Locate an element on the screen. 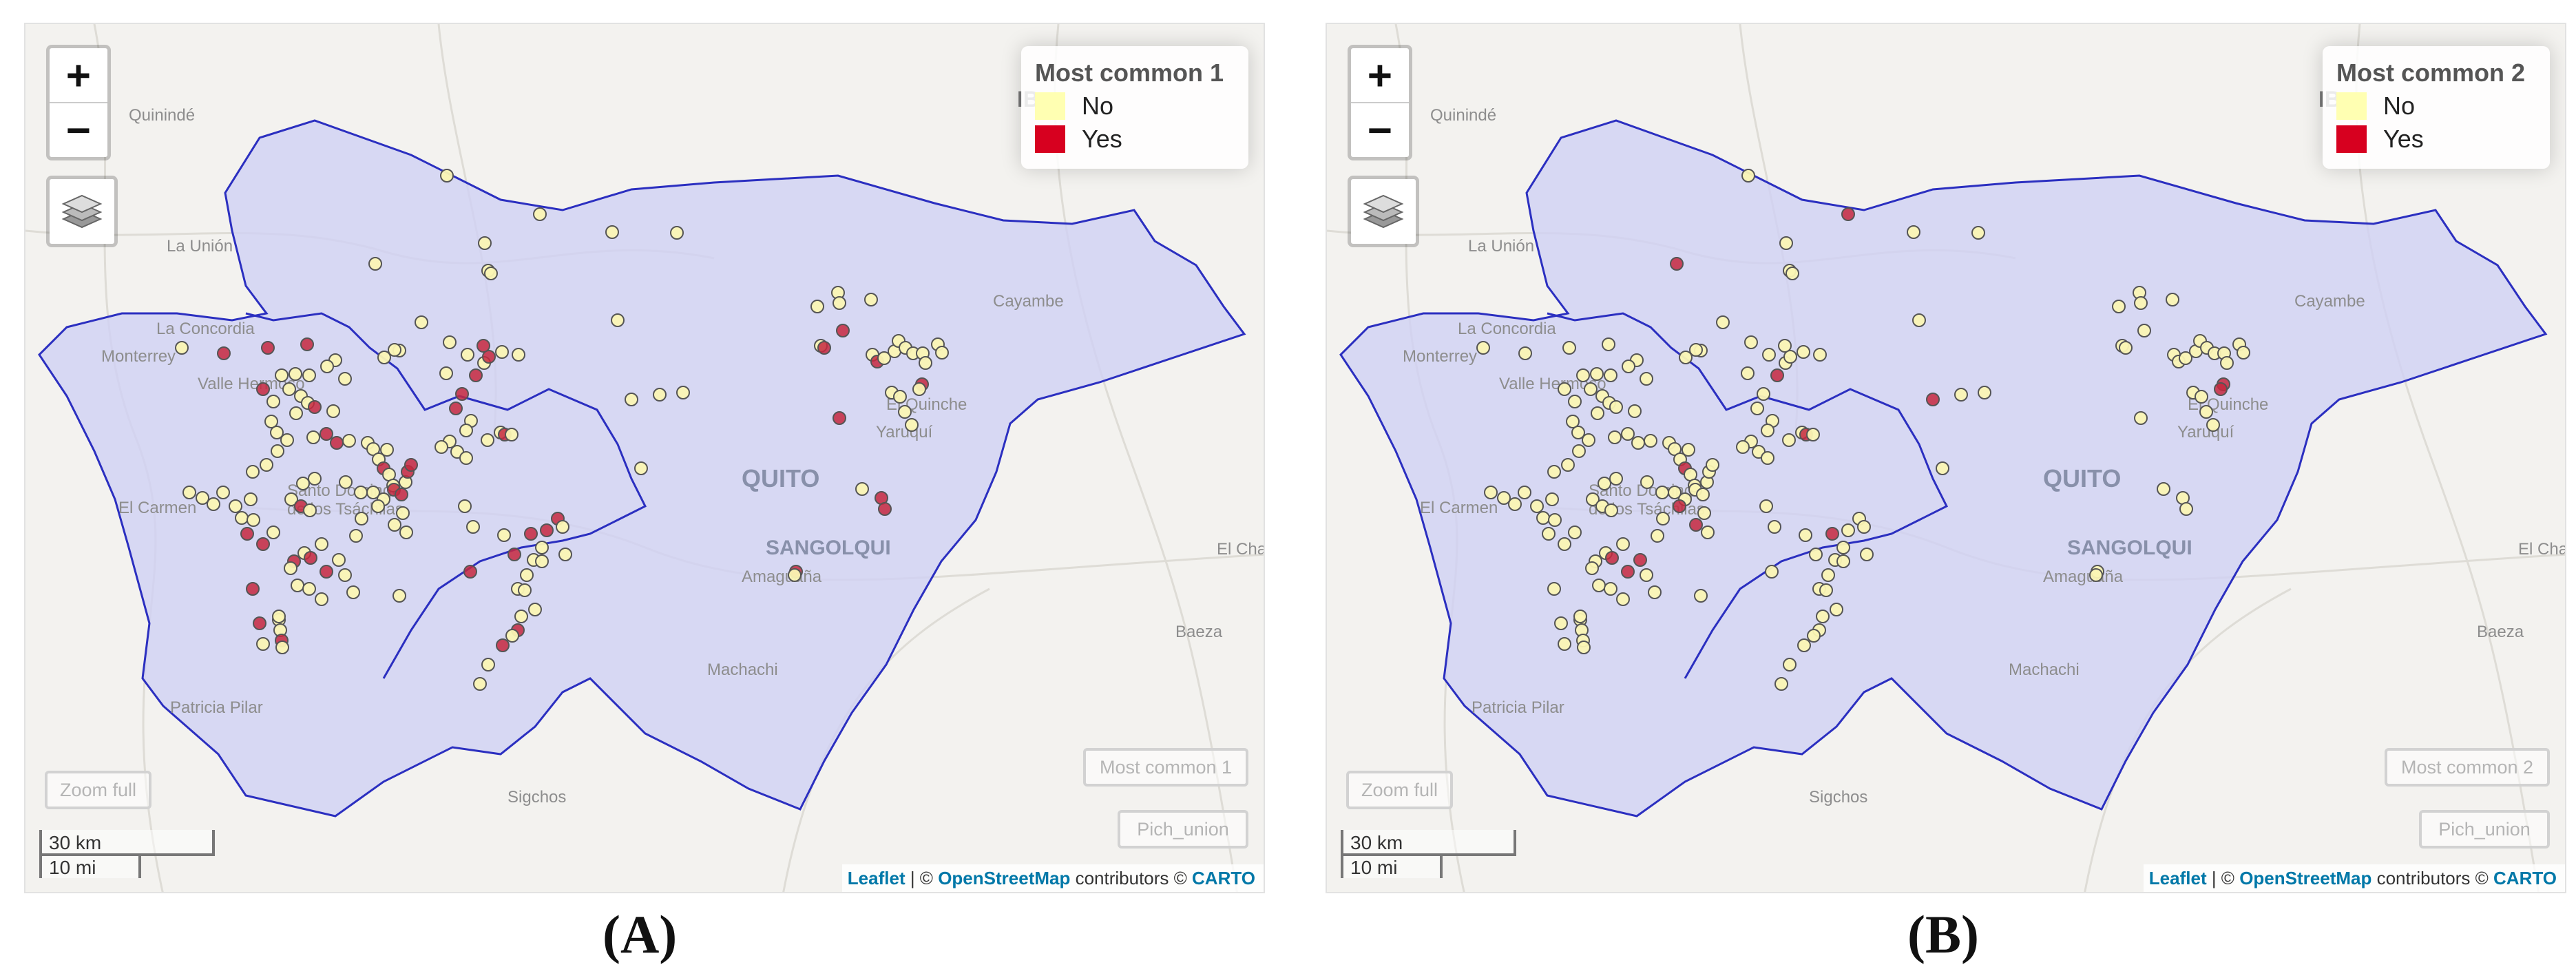 The width and height of the screenshot is (2576, 978). layer-toggle-button: Most common 2 is located at coordinates (2467, 767).